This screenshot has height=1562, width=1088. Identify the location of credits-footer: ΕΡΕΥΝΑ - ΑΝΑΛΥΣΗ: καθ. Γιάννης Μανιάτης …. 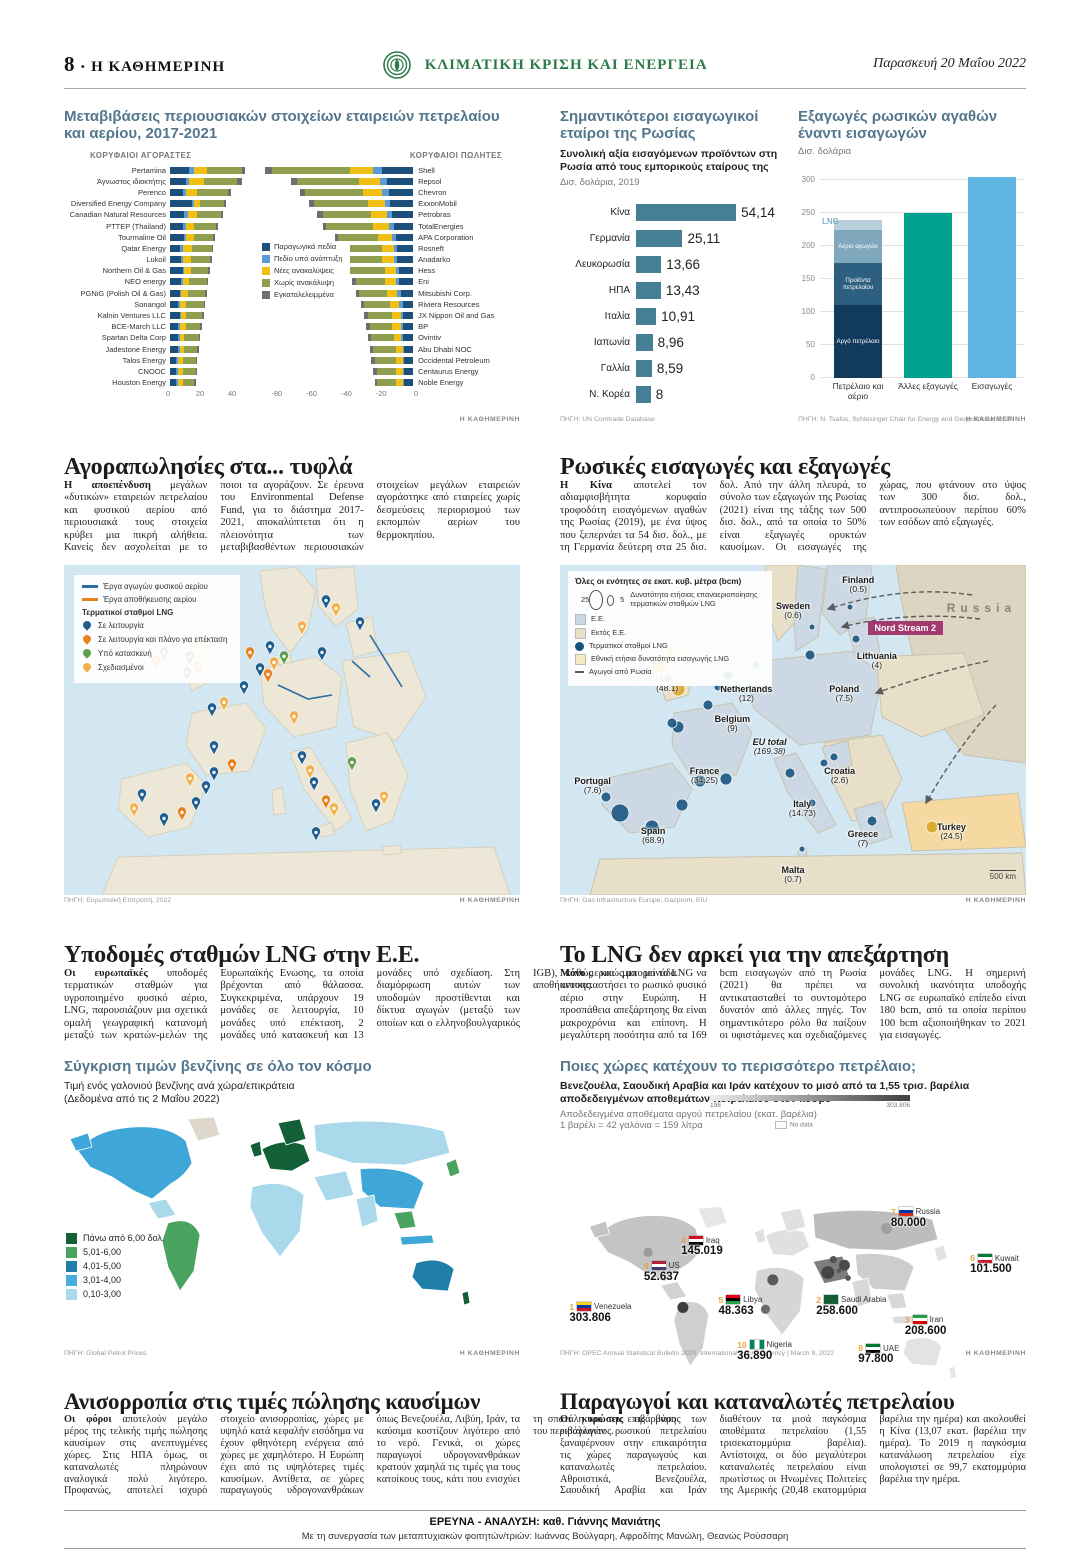
(545, 1529).